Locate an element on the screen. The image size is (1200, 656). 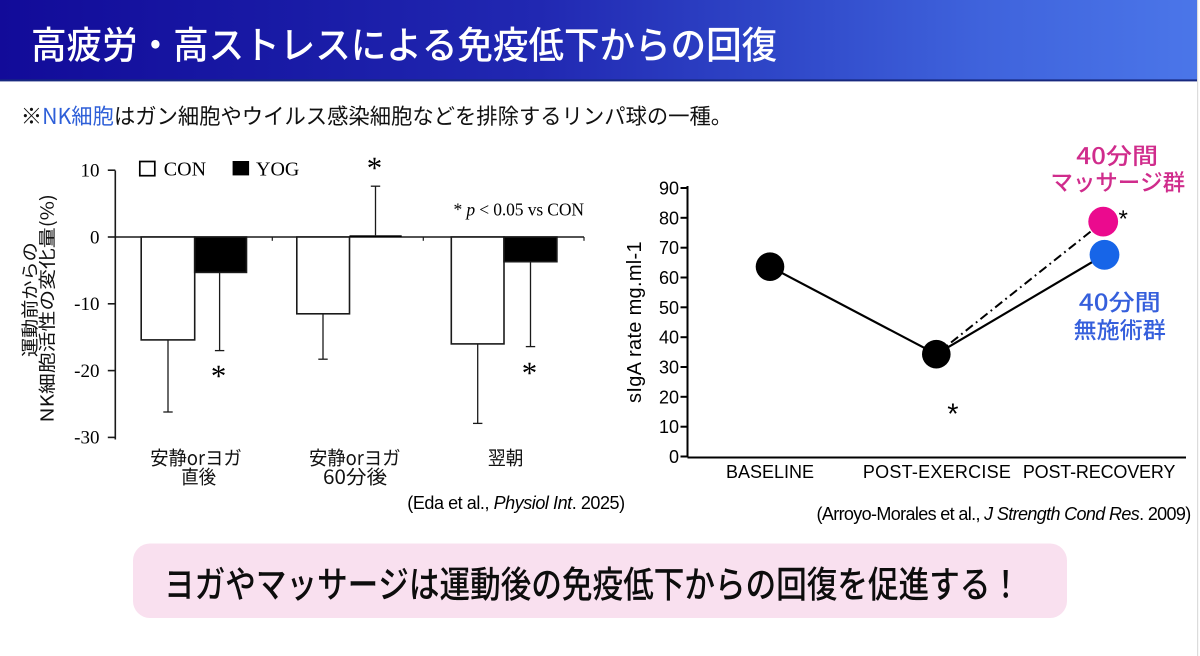
svg-text: (Arroyo-Morales et al., is located at coordinates (901, 514).